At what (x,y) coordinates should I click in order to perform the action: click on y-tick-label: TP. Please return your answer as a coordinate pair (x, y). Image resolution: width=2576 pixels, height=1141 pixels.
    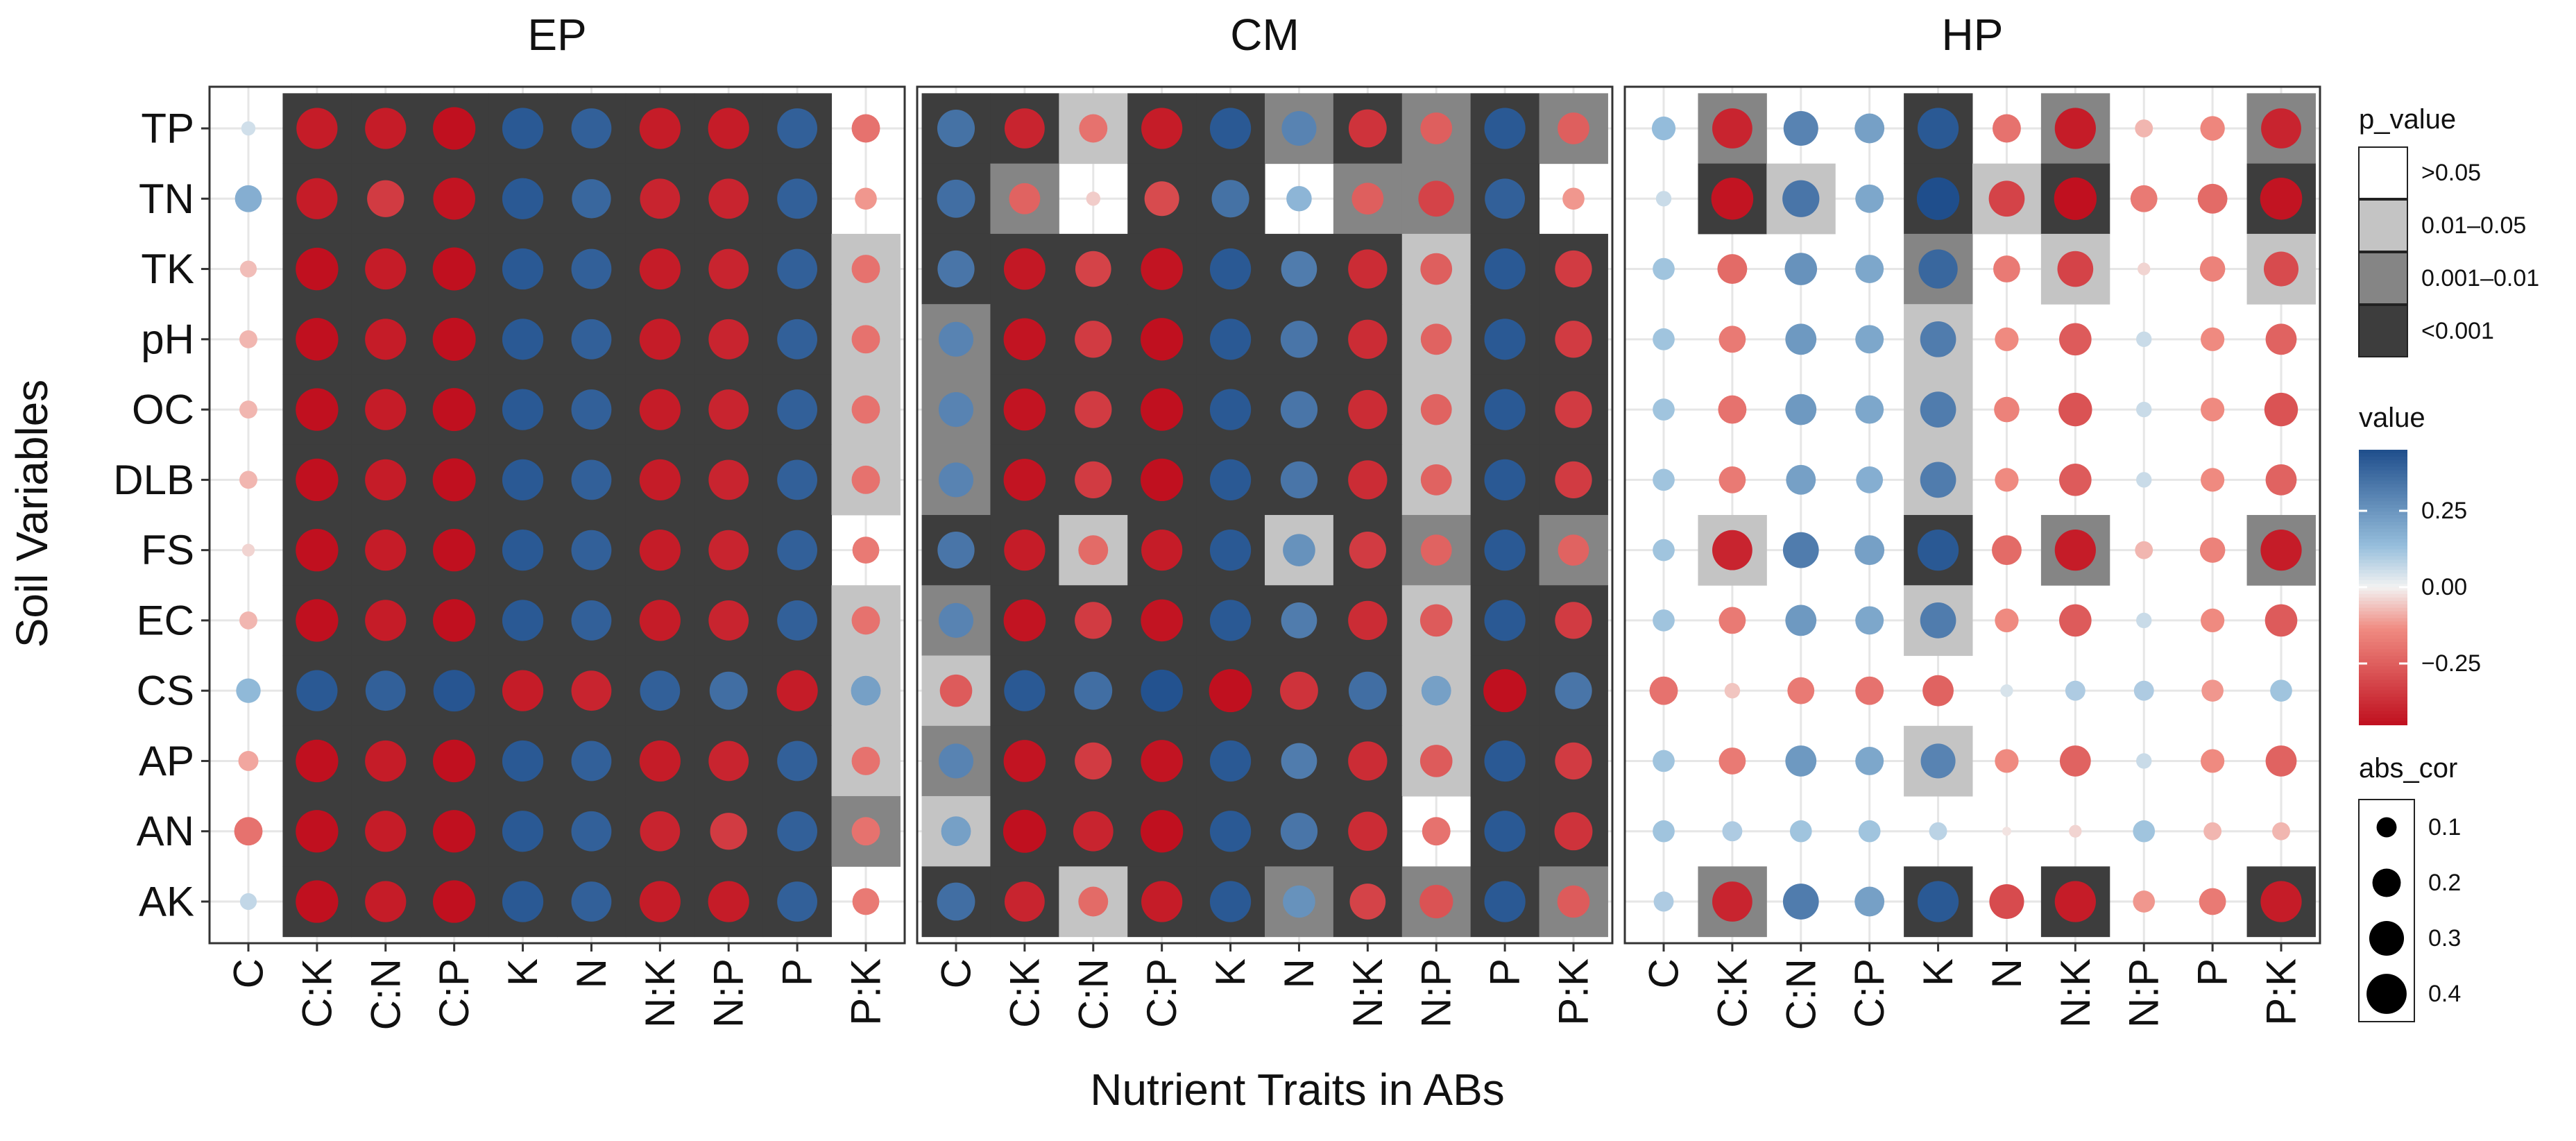
    Looking at the image, I should click on (167, 128).